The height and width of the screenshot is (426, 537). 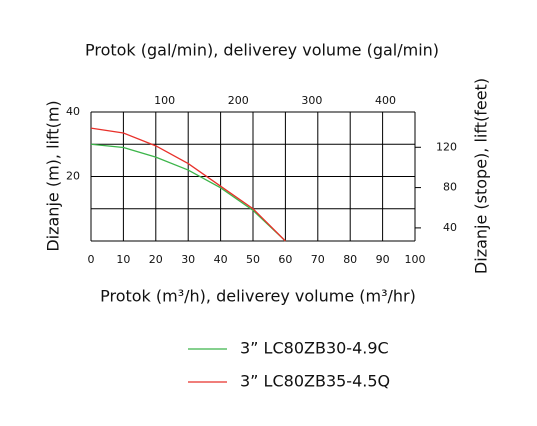 What do you see at coordinates (385, 100) in the screenshot?
I see `x2-tick-label: 400` at bounding box center [385, 100].